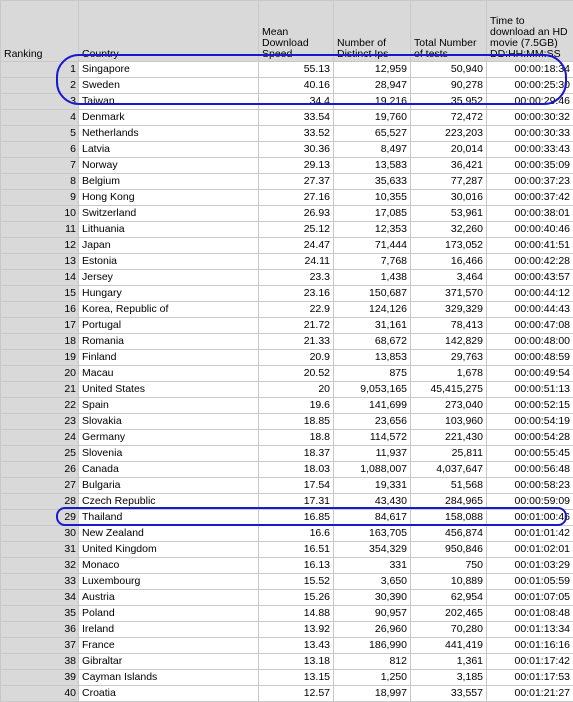 The height and width of the screenshot is (702, 573). What do you see at coordinates (449, 598) in the screenshot?
I see `cell-total-tests: 62,954` at bounding box center [449, 598].